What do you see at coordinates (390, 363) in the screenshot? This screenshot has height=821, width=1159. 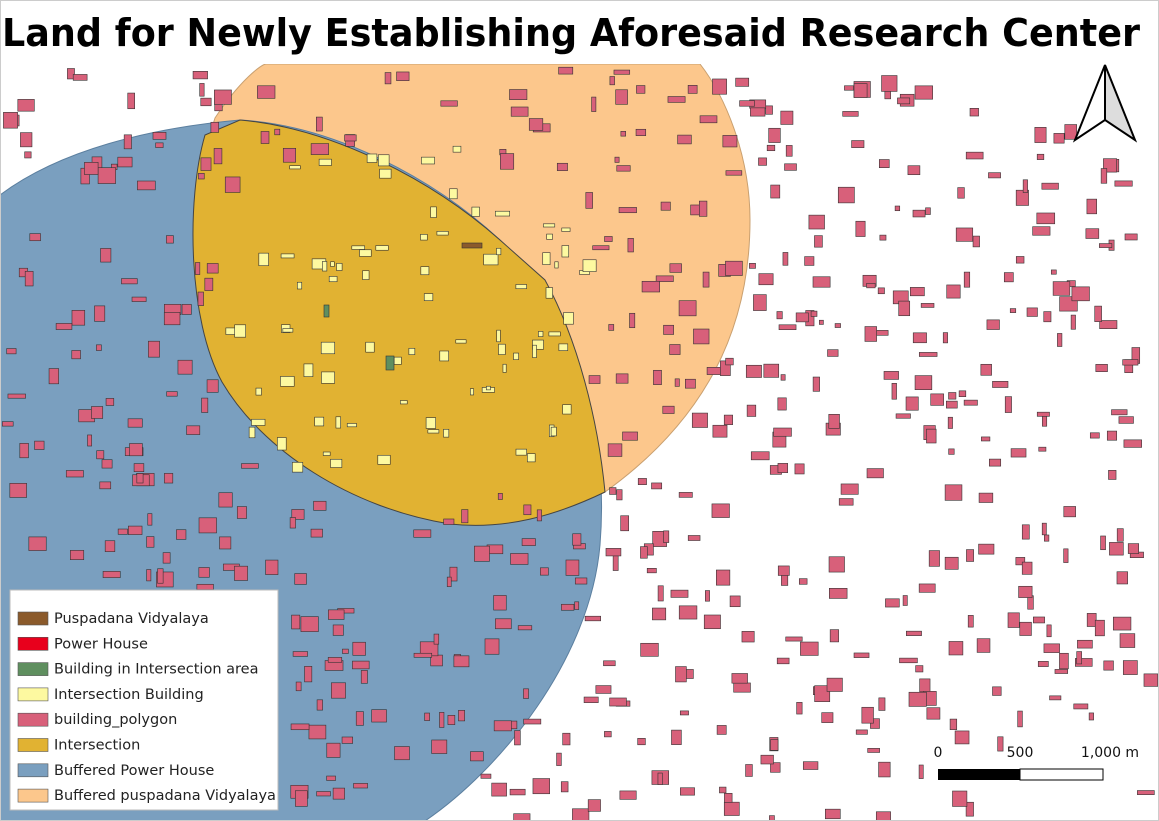 I see `intersection-area-building` at bounding box center [390, 363].